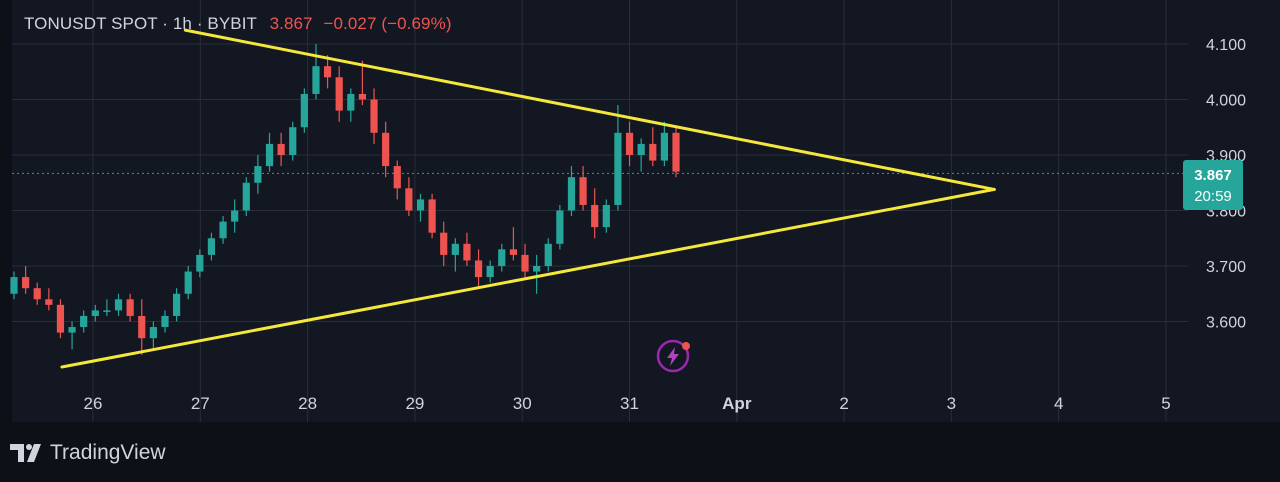  What do you see at coordinates (843, 403) in the screenshot?
I see `x-tick-label: 2` at bounding box center [843, 403].